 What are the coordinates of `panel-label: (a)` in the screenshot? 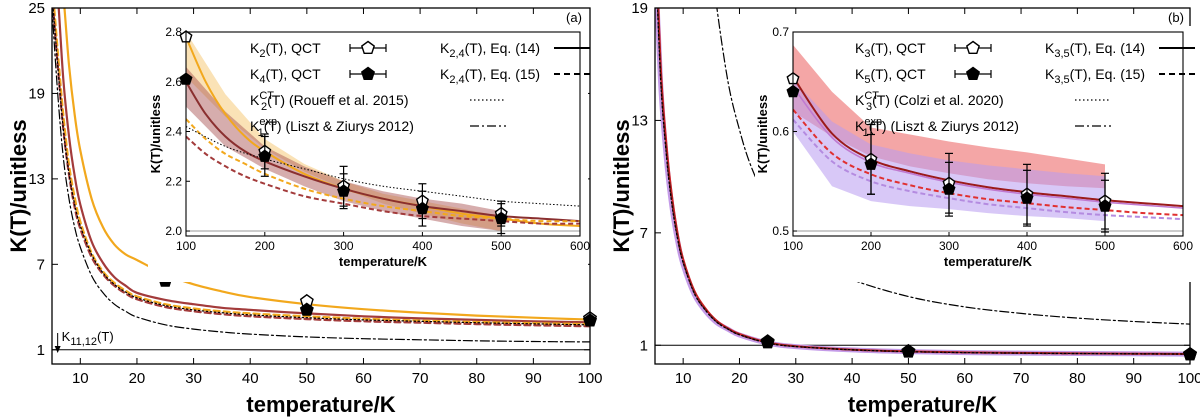 It's located at (574, 17).